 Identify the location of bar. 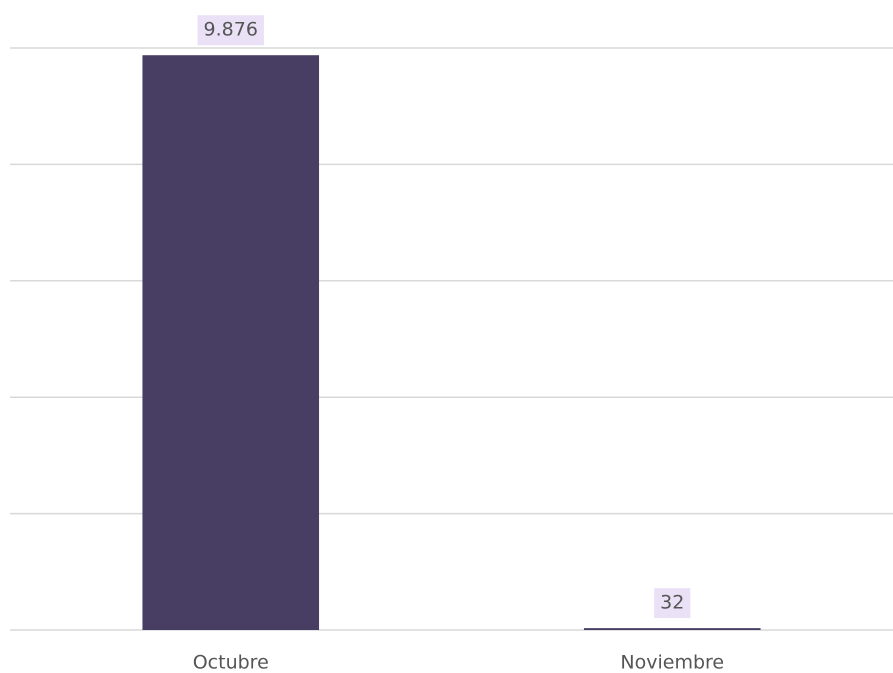
(672, 629).